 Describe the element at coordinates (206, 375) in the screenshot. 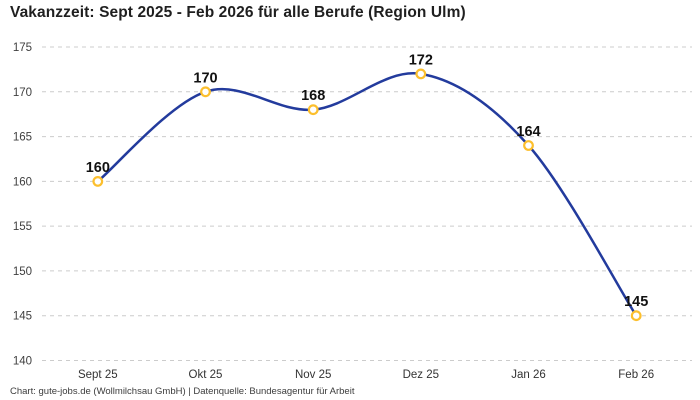

I see `x-tick-label-2: Okt 25` at that location.